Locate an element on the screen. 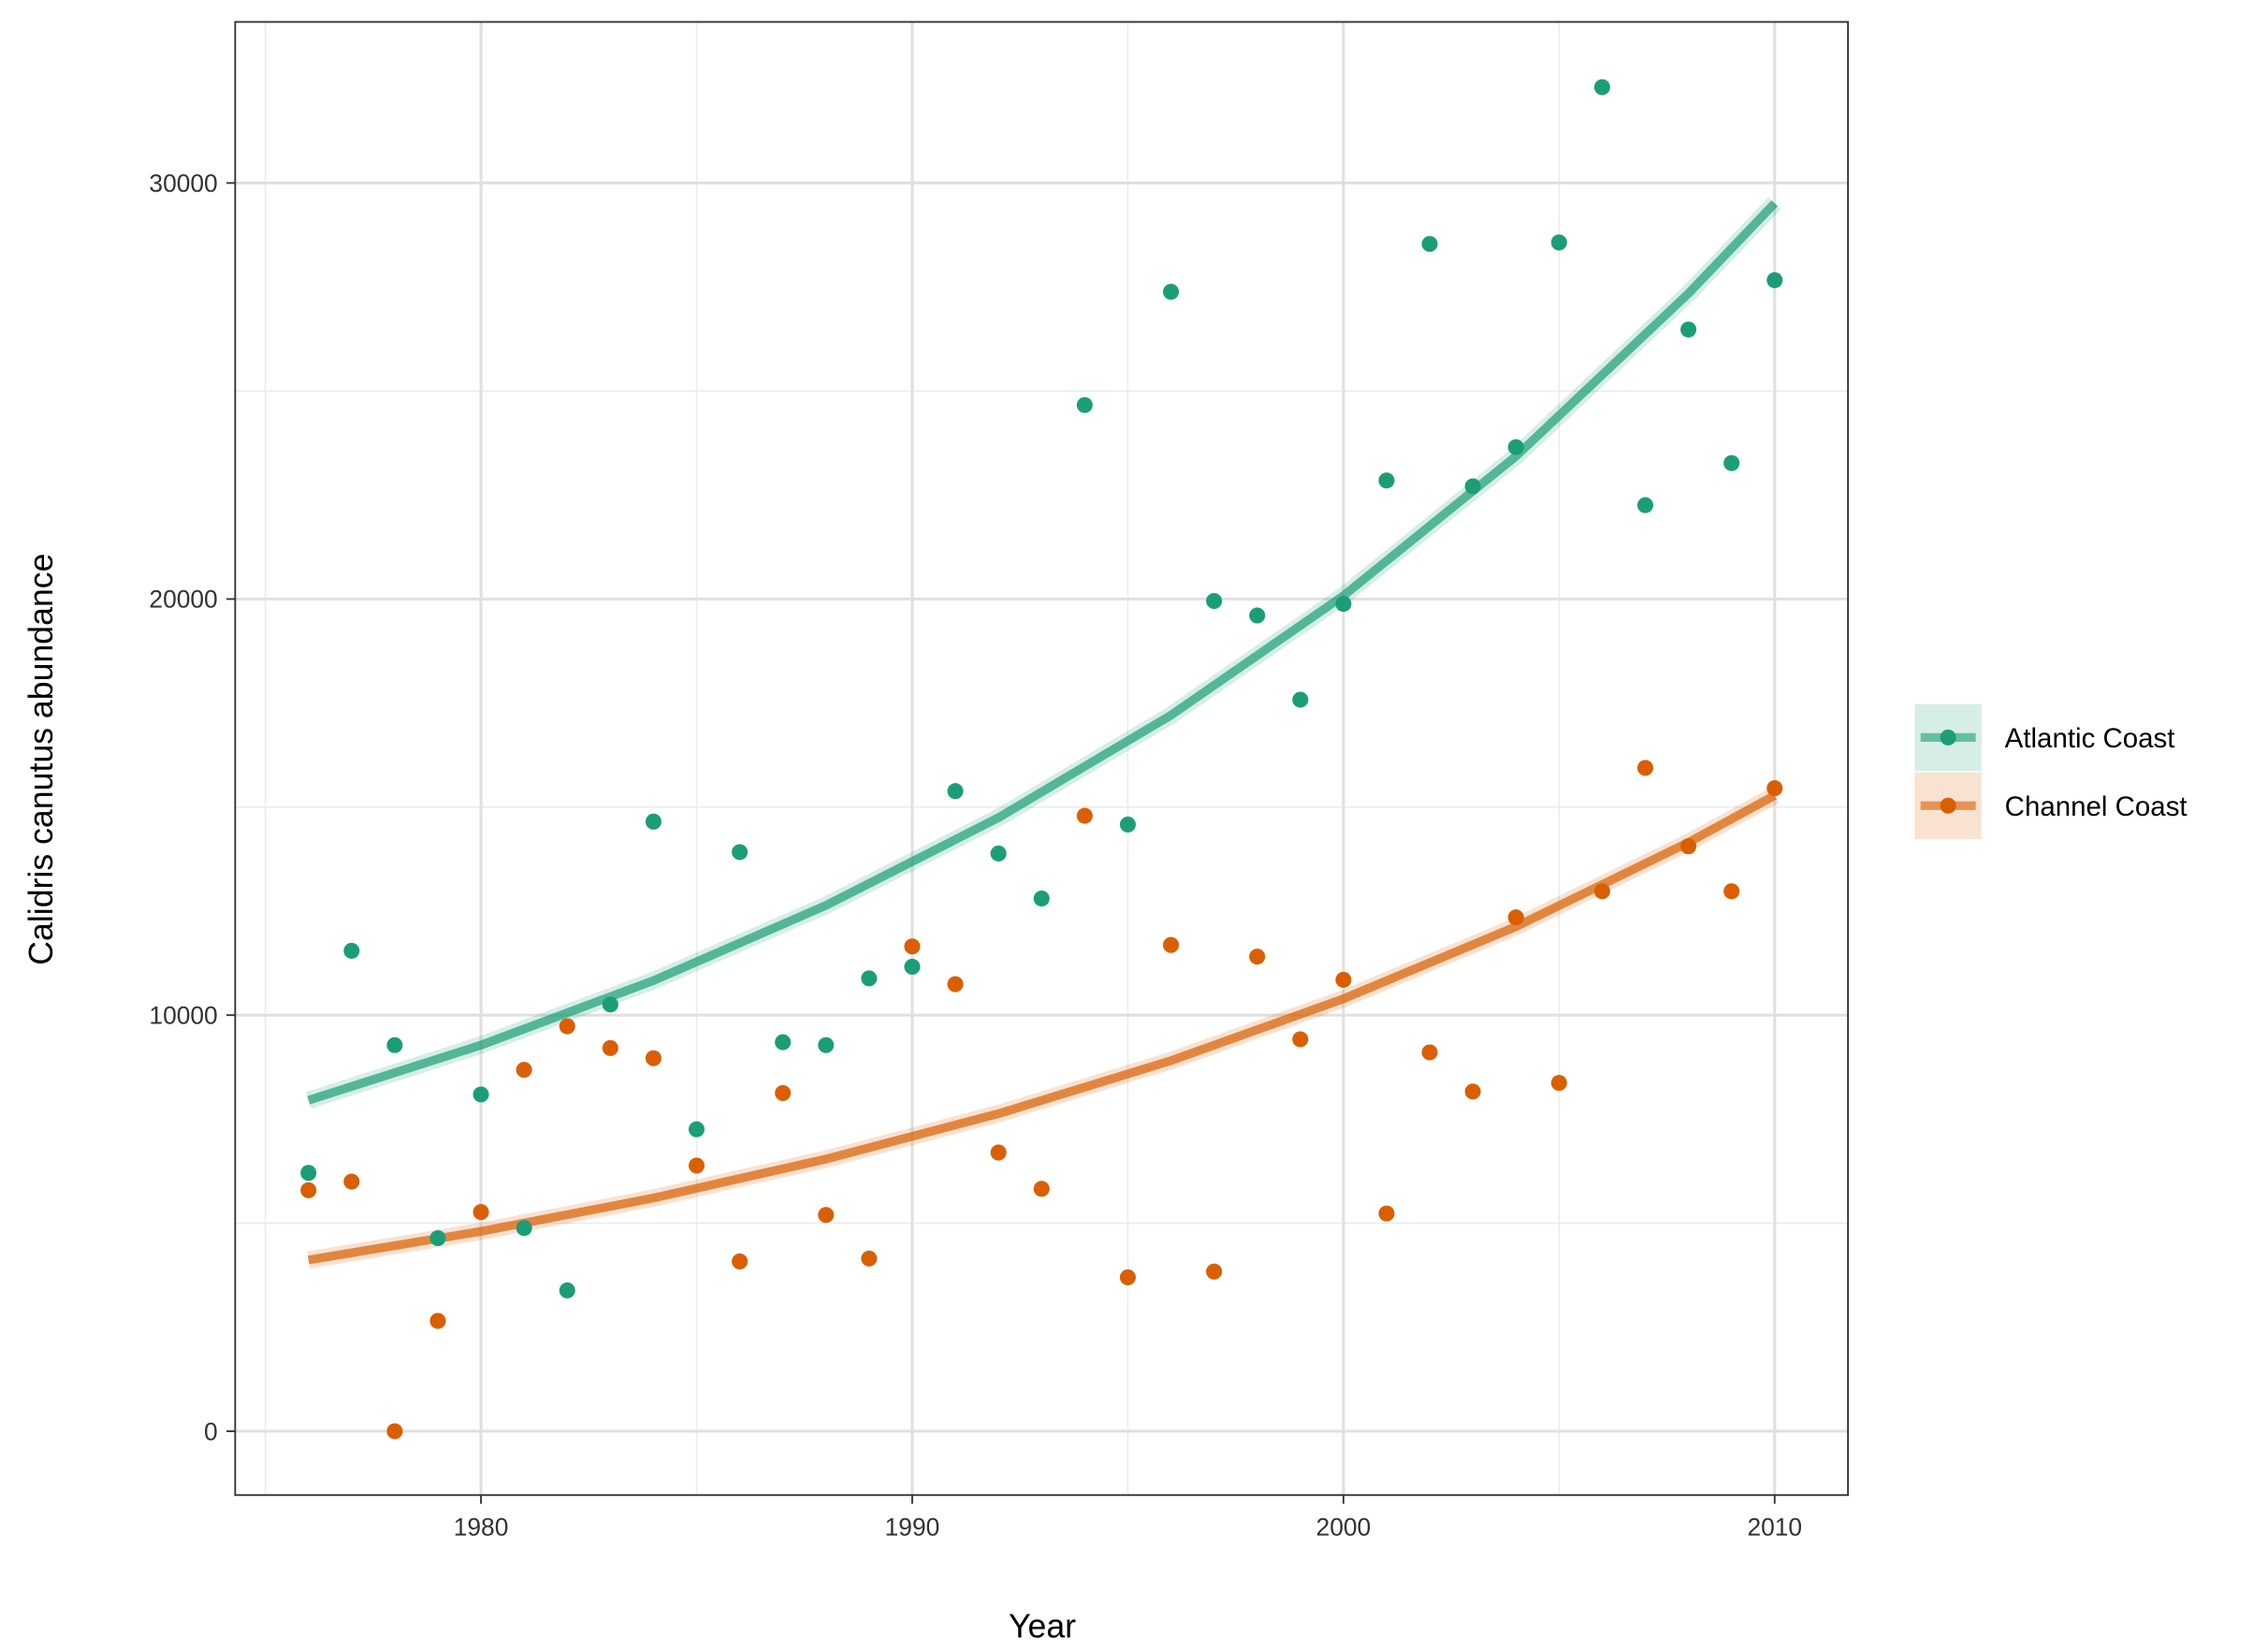  y-tick-label: 30000 is located at coordinates (183, 183).